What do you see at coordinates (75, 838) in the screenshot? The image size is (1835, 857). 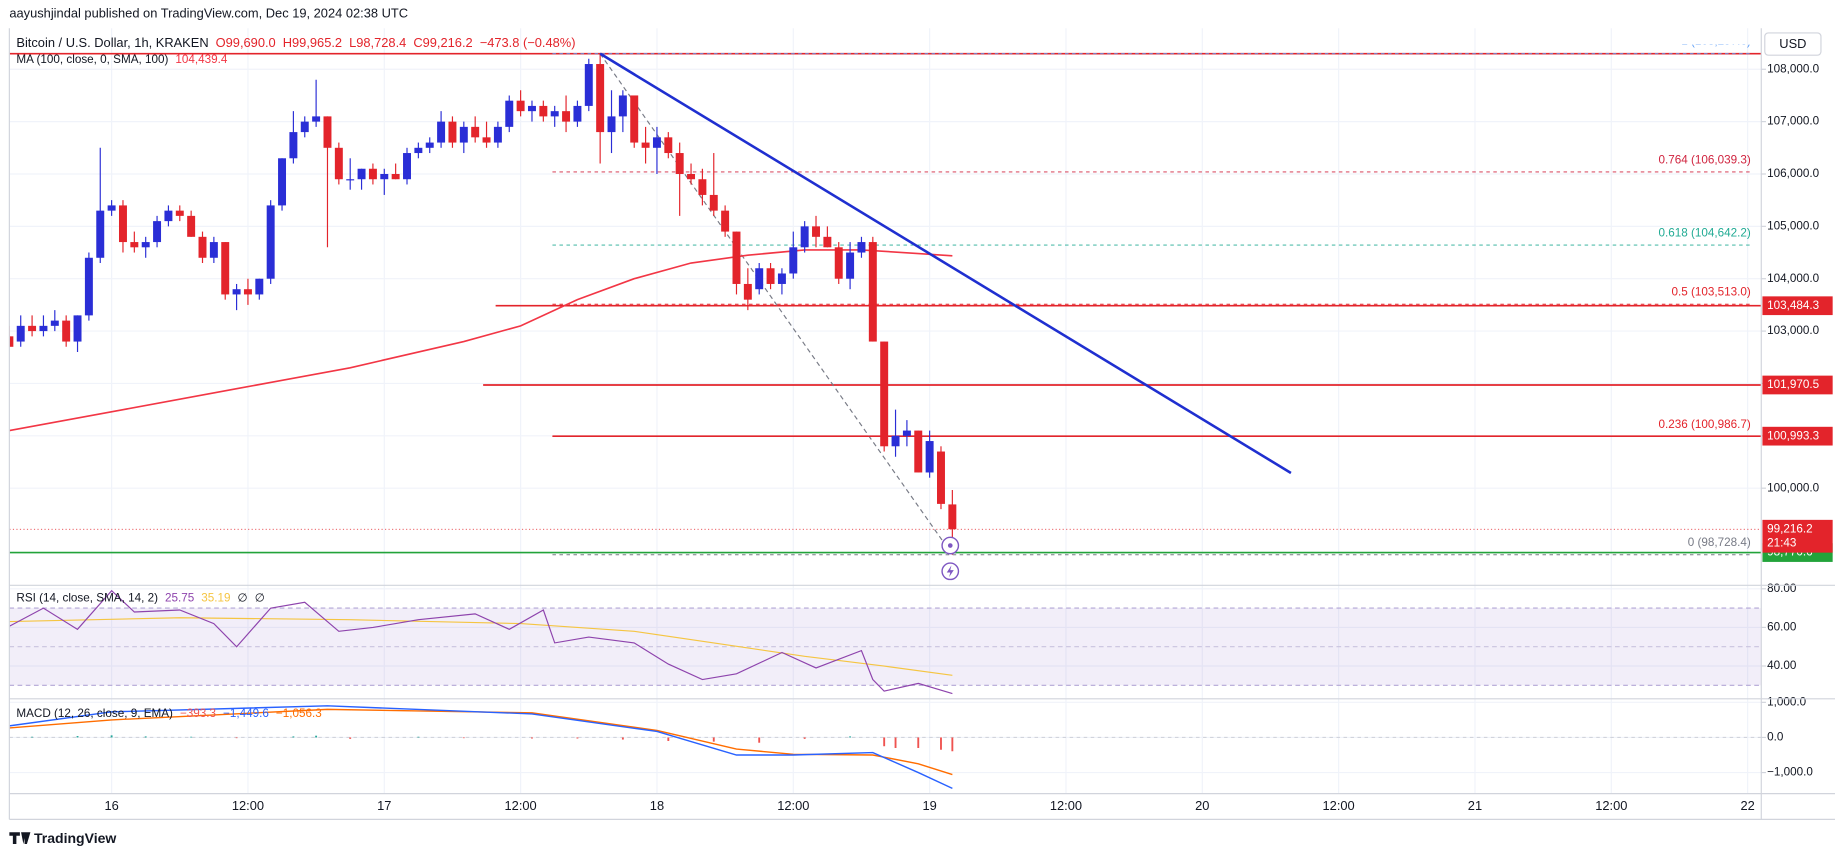 I see `footer-logo: TradingView` at bounding box center [75, 838].